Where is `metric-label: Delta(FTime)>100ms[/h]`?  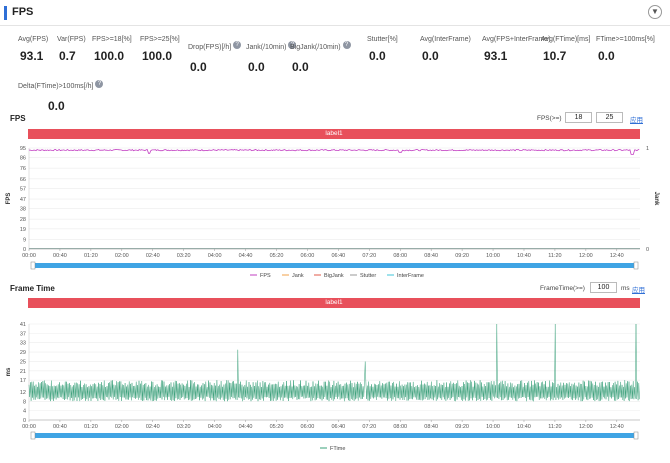 metric-label: Delta(FTime)>100ms[/h] is located at coordinates (56, 86).